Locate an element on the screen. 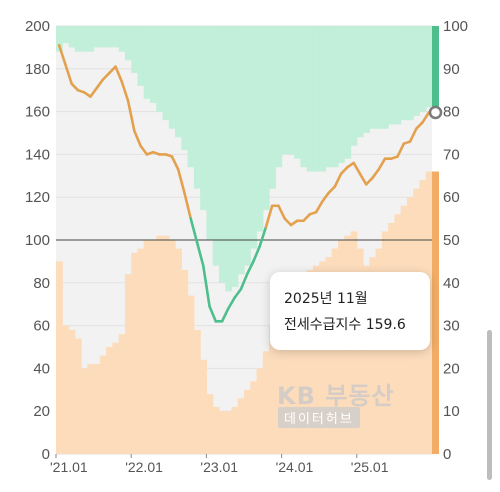 Image resolution: width=500 pixels, height=492 pixels. y-left-tick-5: 100 is located at coordinates (37, 240).